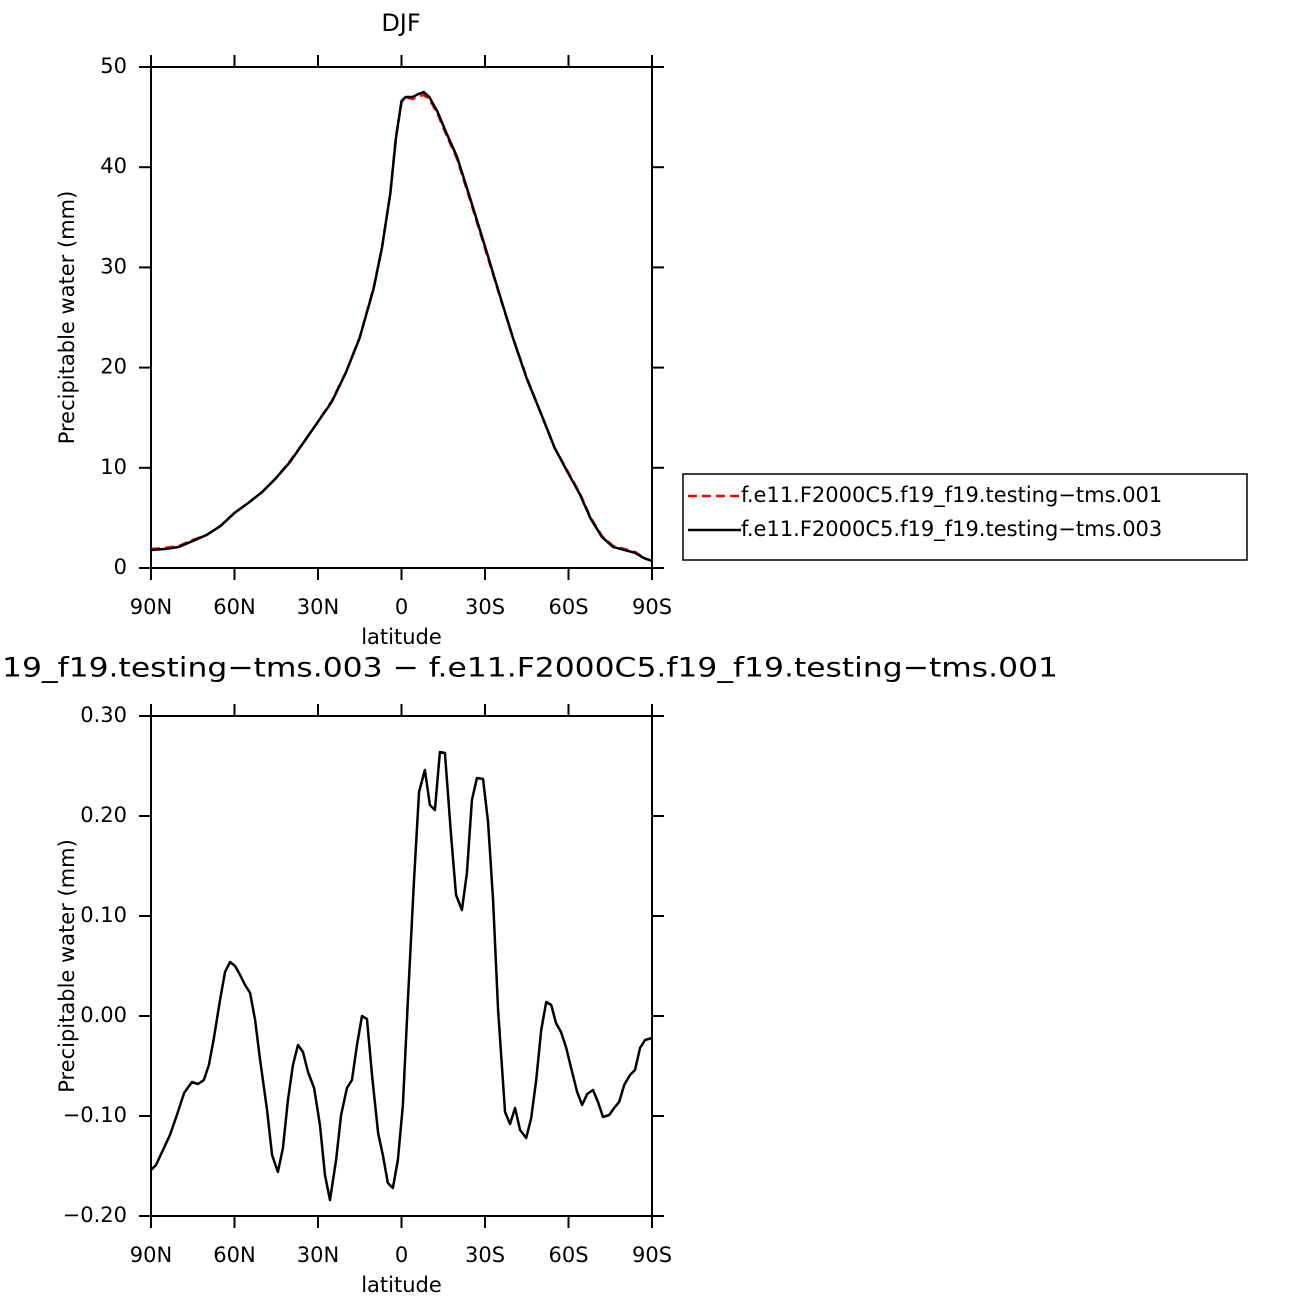 Image resolution: width=1305 pixels, height=1308 pixels. I want to click on y-tick-label: 30, so click(113, 266).